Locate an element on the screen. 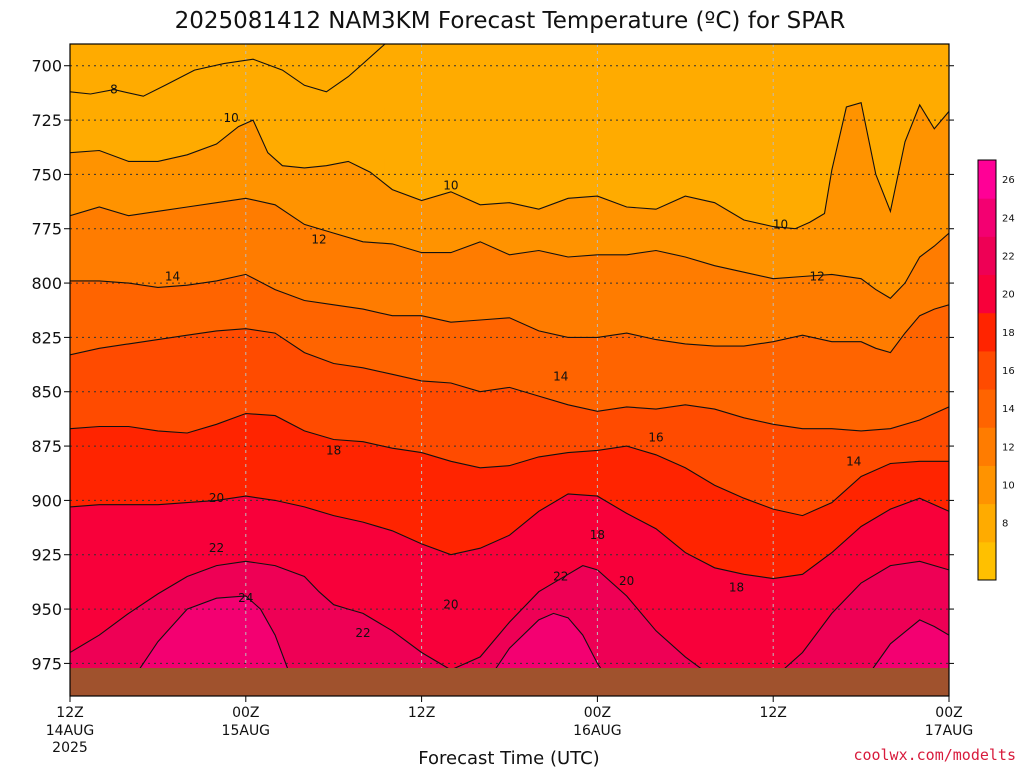 The height and width of the screenshot is (768, 1024). y-tick-label: 725 is located at coordinates (46, 120).